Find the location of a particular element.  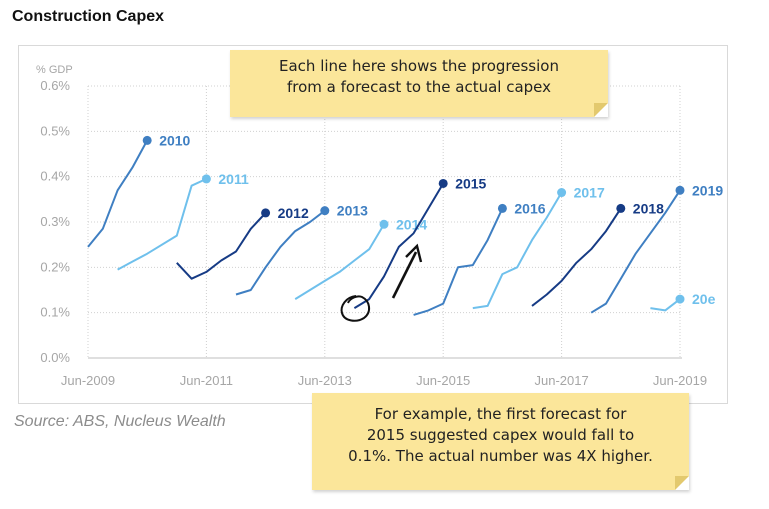

series-line-2019 is located at coordinates (635, 251).